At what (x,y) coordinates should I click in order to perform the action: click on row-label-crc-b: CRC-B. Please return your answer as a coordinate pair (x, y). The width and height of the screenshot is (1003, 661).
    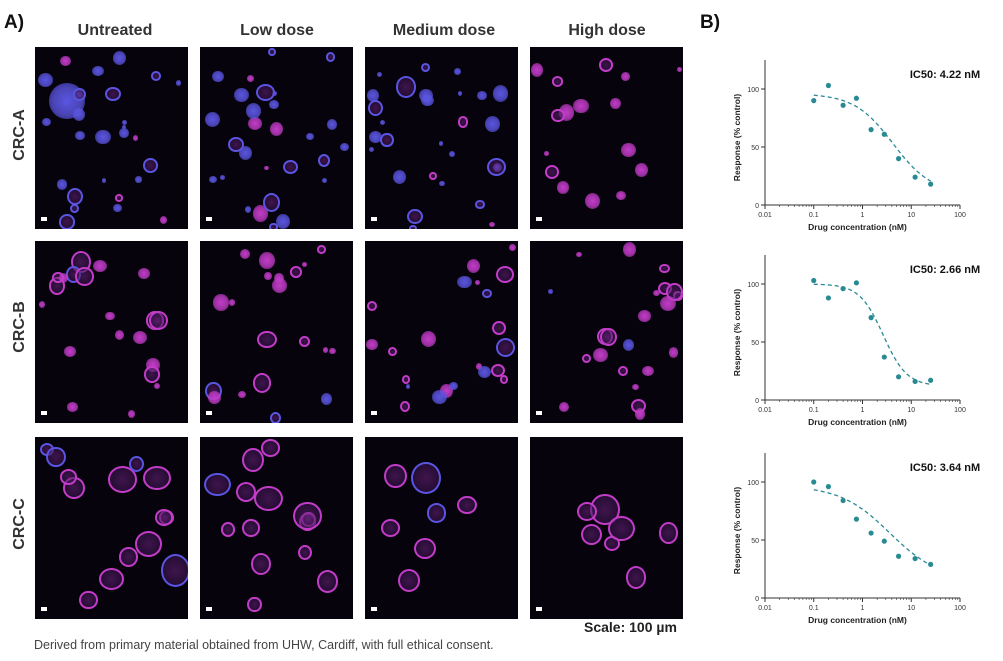
    Looking at the image, I should click on (19, 327).